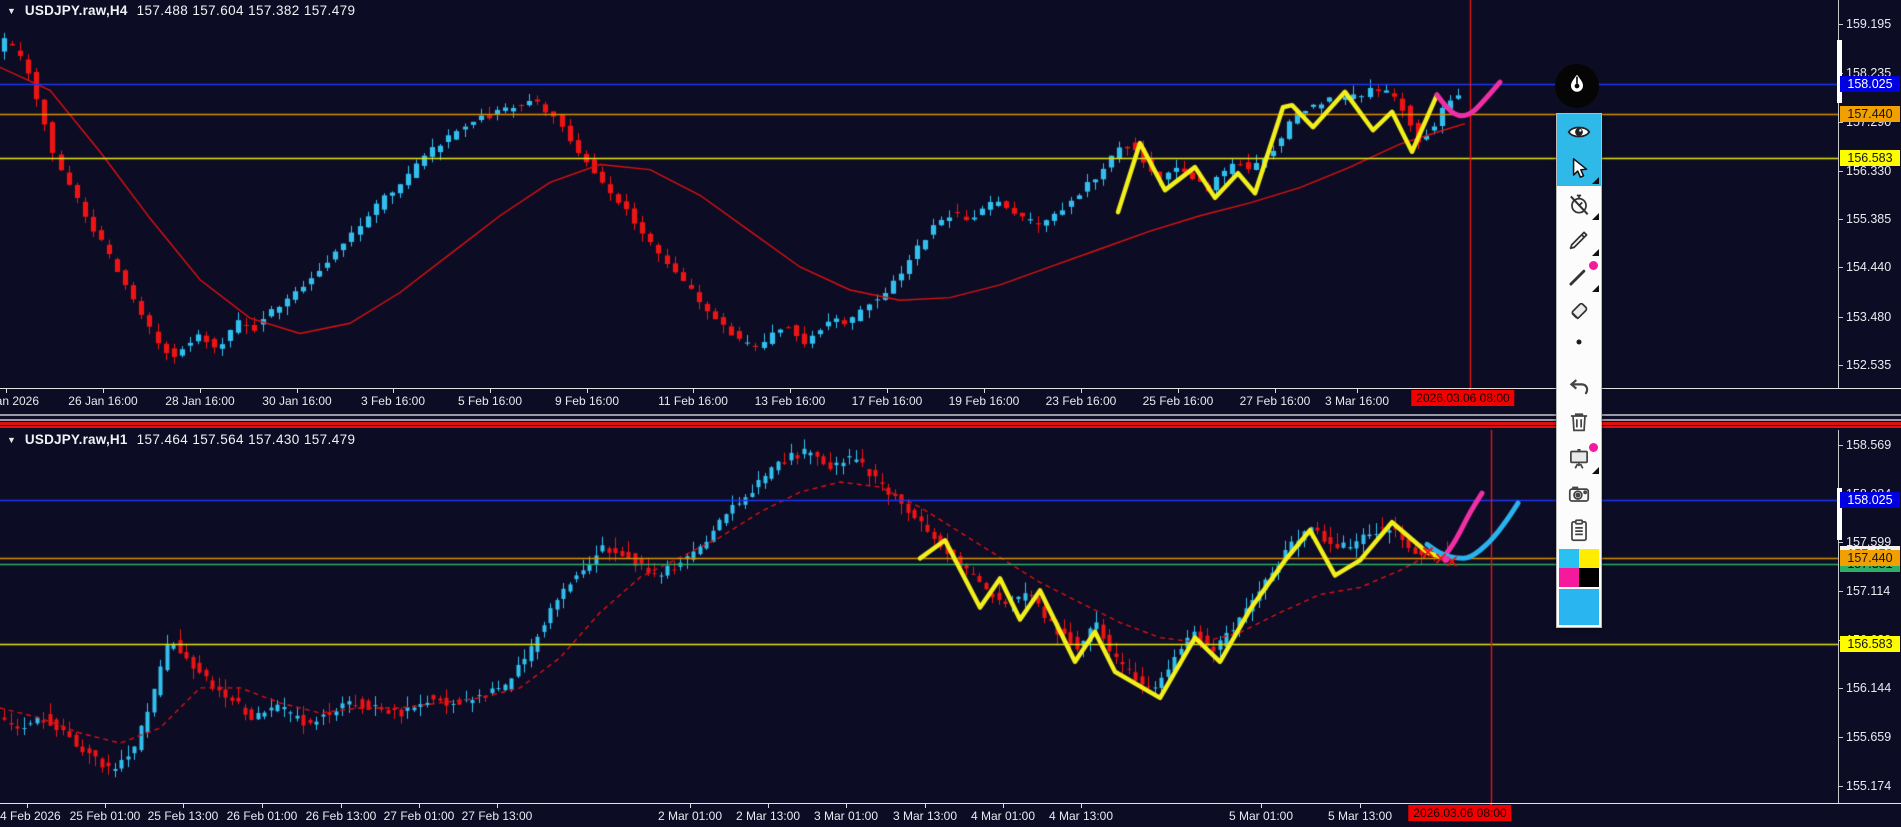 The image size is (1901, 827). What do you see at coordinates (497, 816) in the screenshot?
I see `time-tick-label: 27 Feb 13:00` at bounding box center [497, 816].